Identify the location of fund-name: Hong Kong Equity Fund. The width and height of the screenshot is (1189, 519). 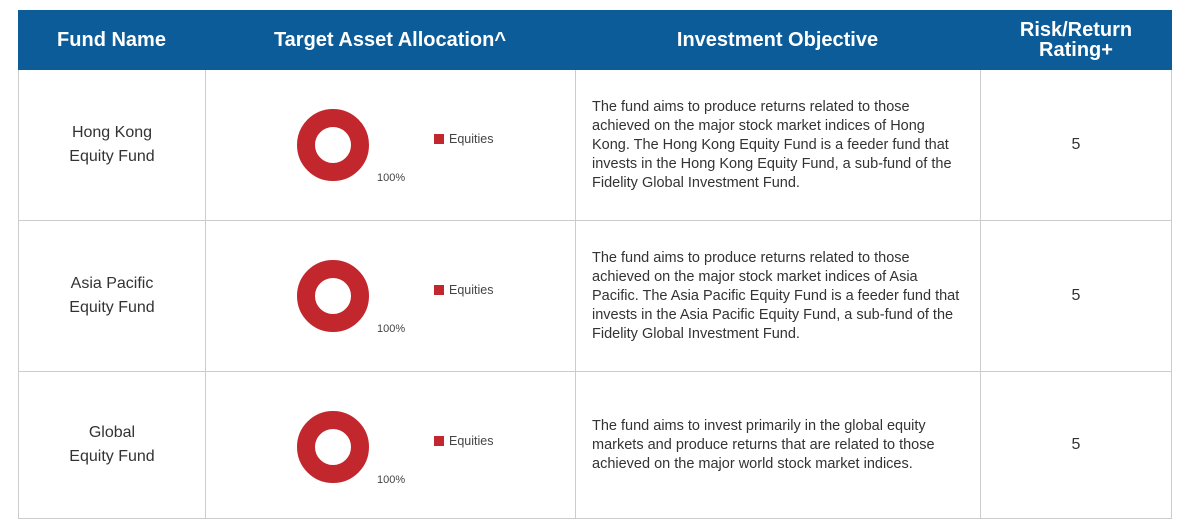
(111, 145).